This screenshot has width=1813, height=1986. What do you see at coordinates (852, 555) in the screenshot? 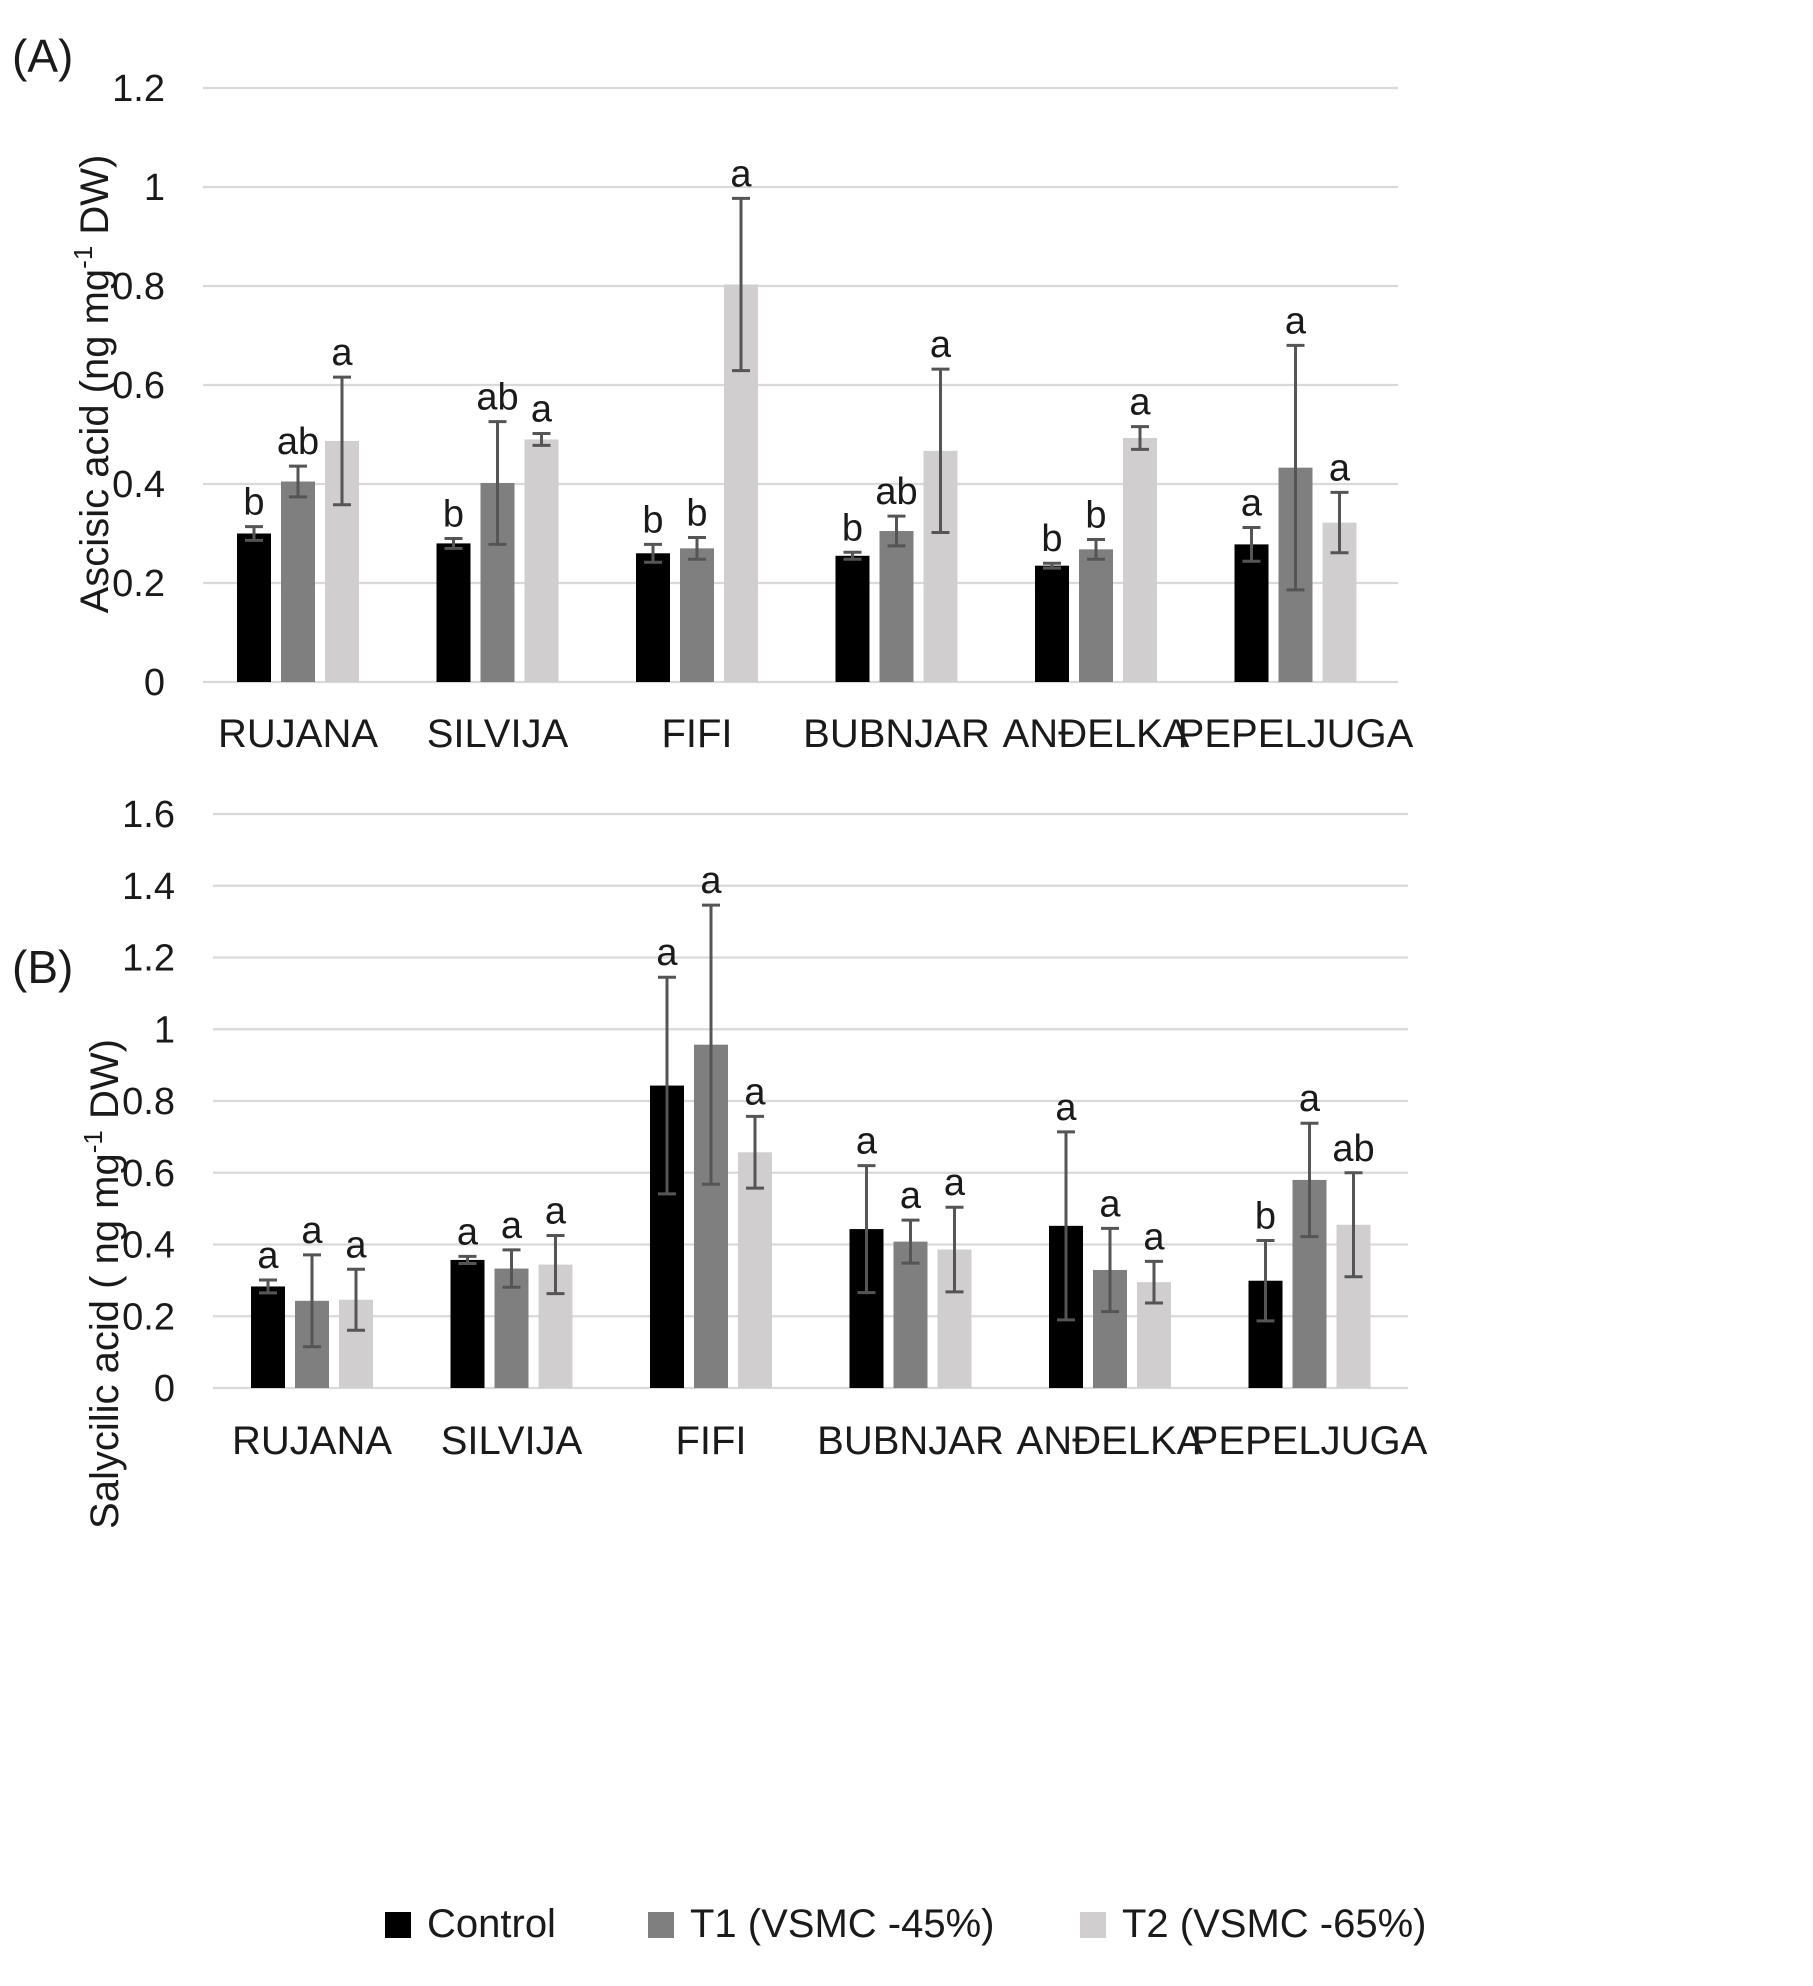
I see `panel-a-error-bar-control-bubnjar` at bounding box center [852, 555].